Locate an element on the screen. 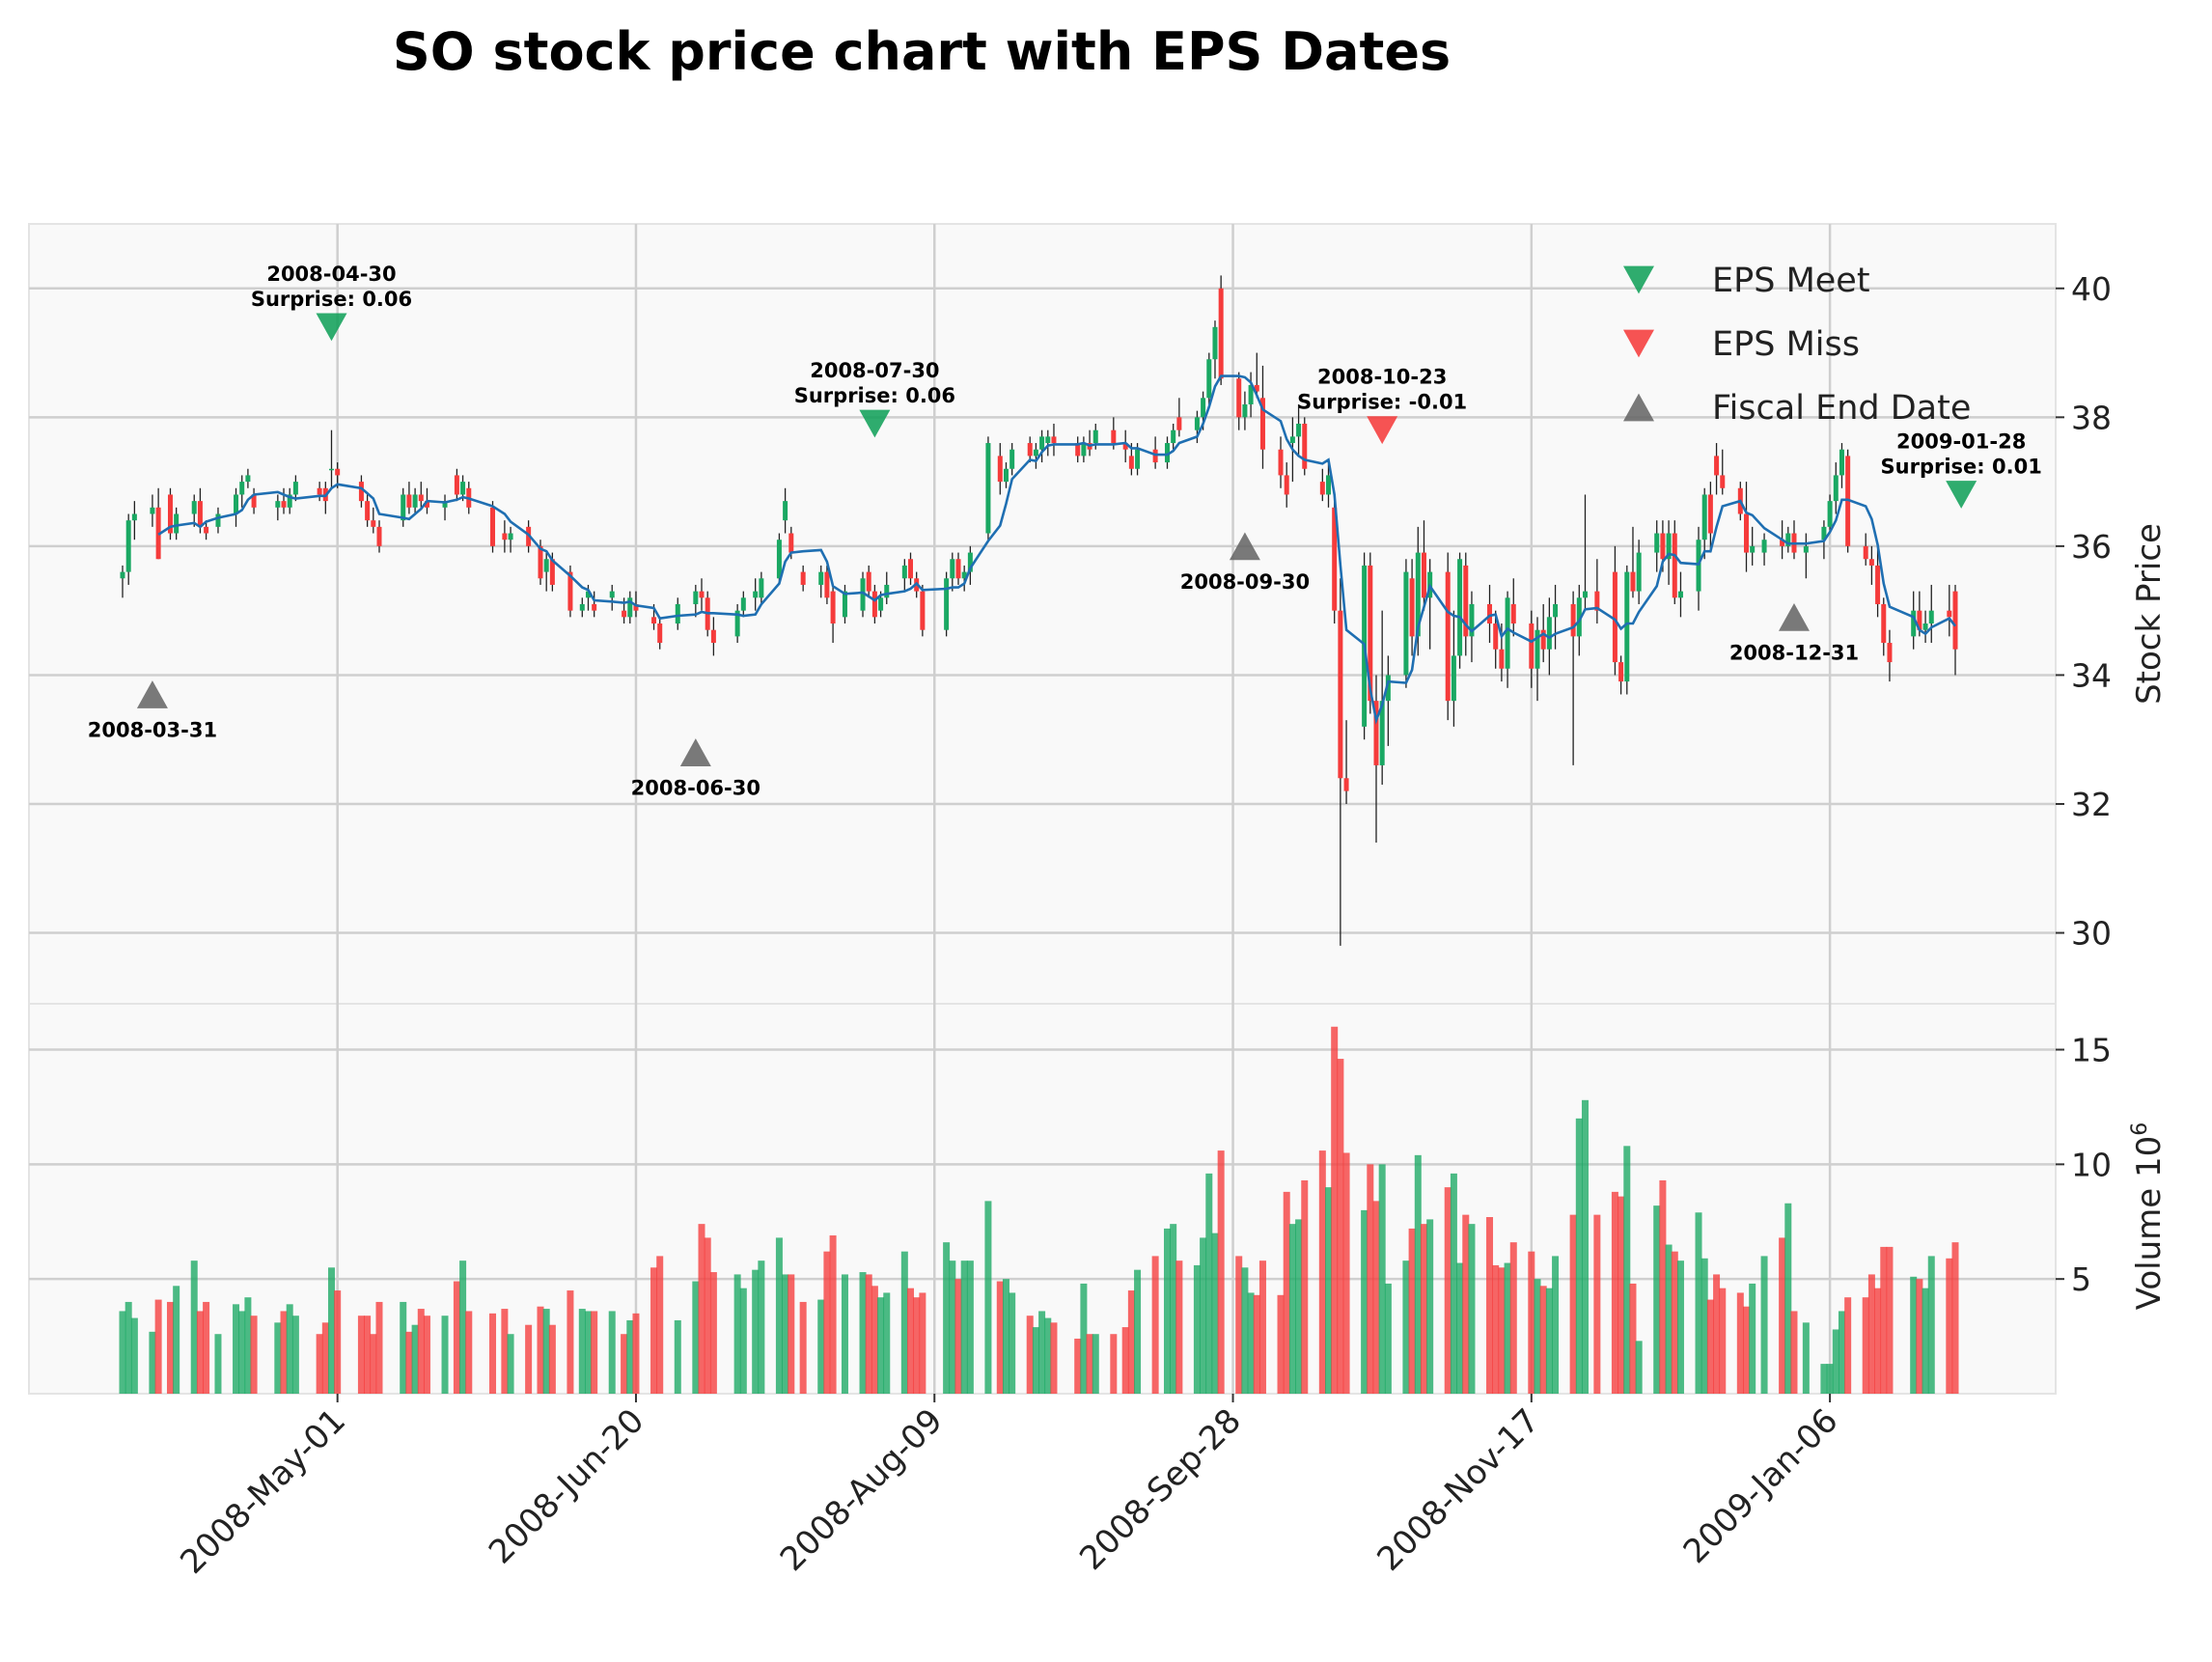 The height and width of the screenshot is (1662, 2212). date-tick-label: 2009-Jan-06 is located at coordinates (1761, 1486).